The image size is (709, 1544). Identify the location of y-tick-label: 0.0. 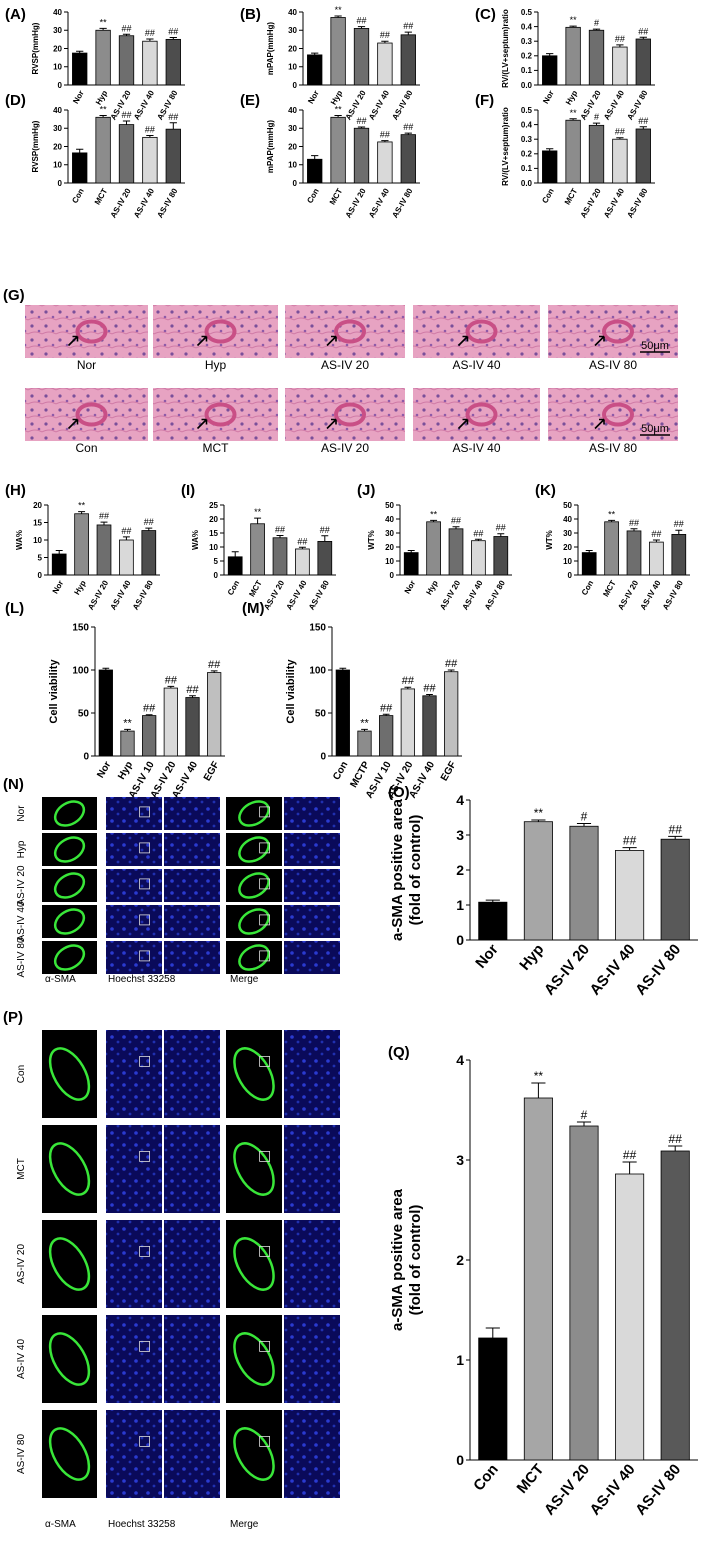
(527, 85).